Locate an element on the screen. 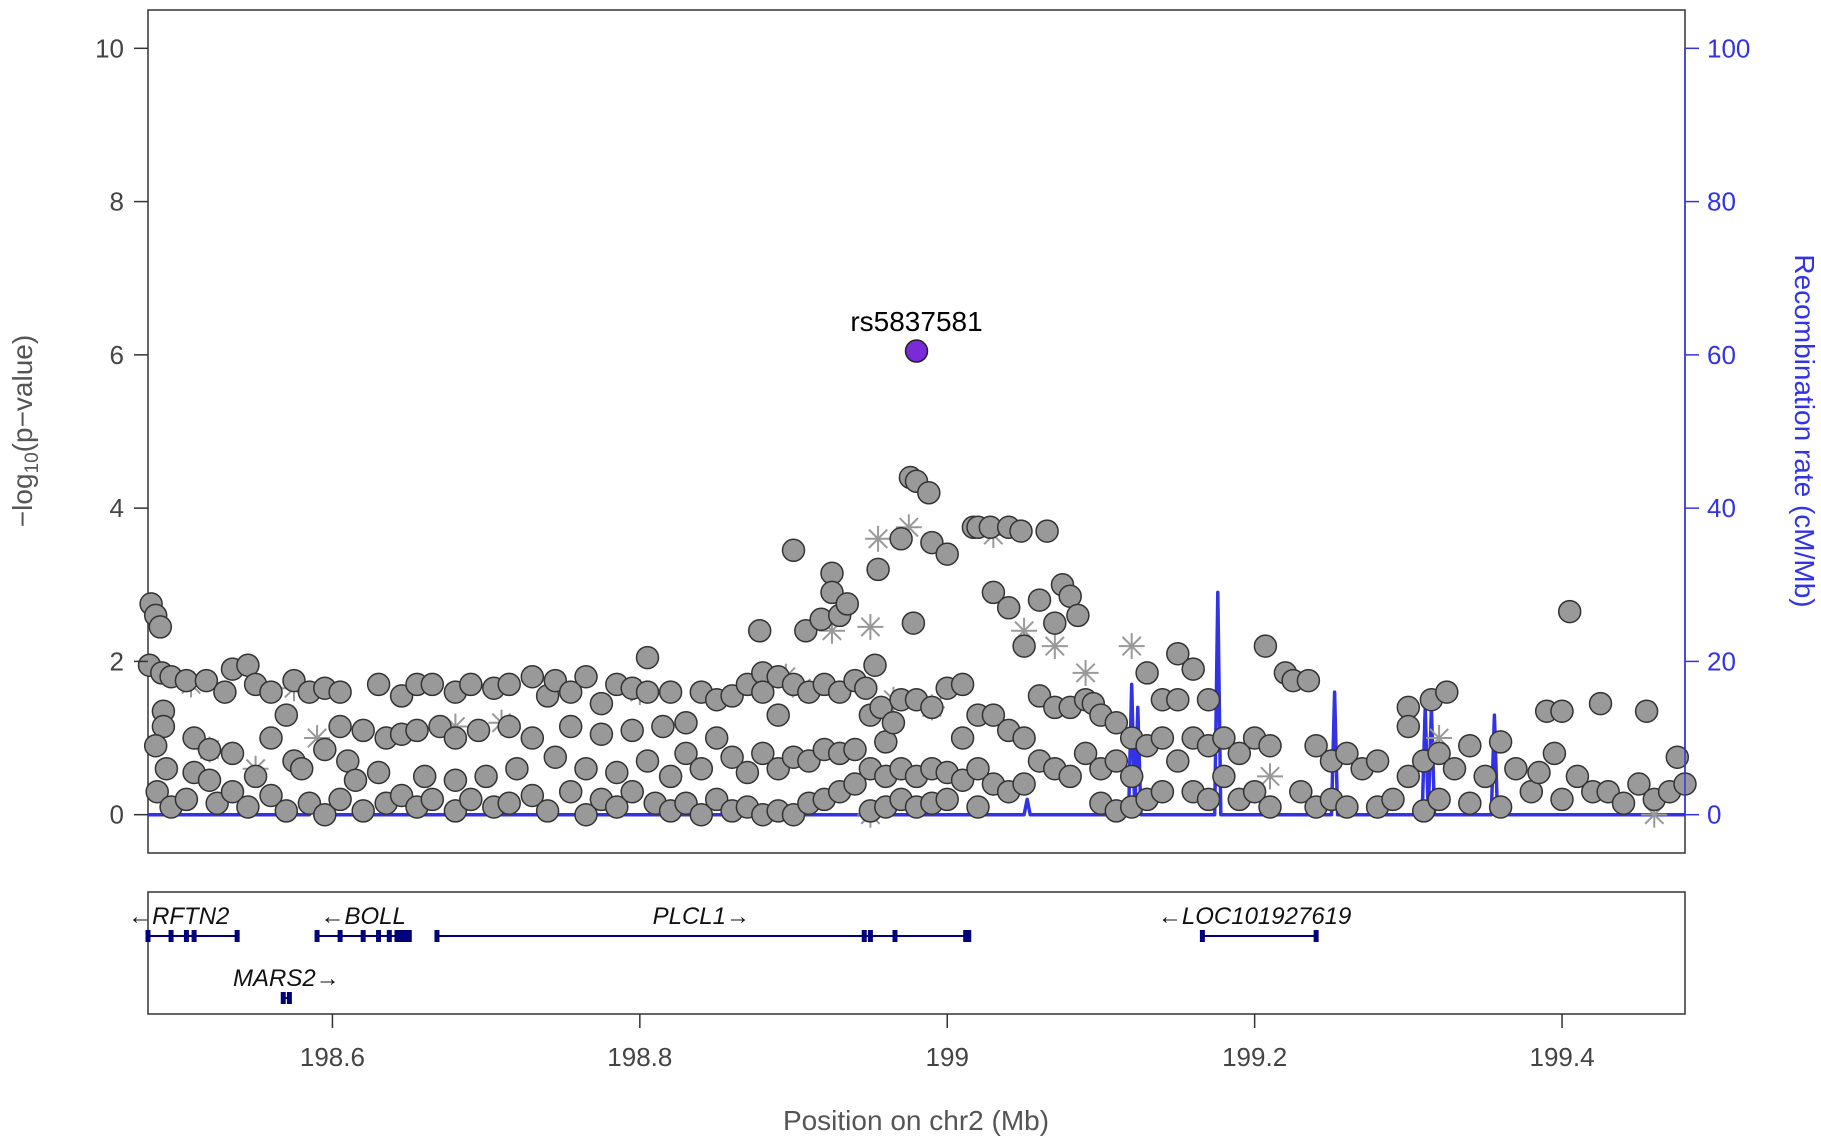 The width and height of the screenshot is (1821, 1140). gene-label: ←BOLL is located at coordinates (362, 916).